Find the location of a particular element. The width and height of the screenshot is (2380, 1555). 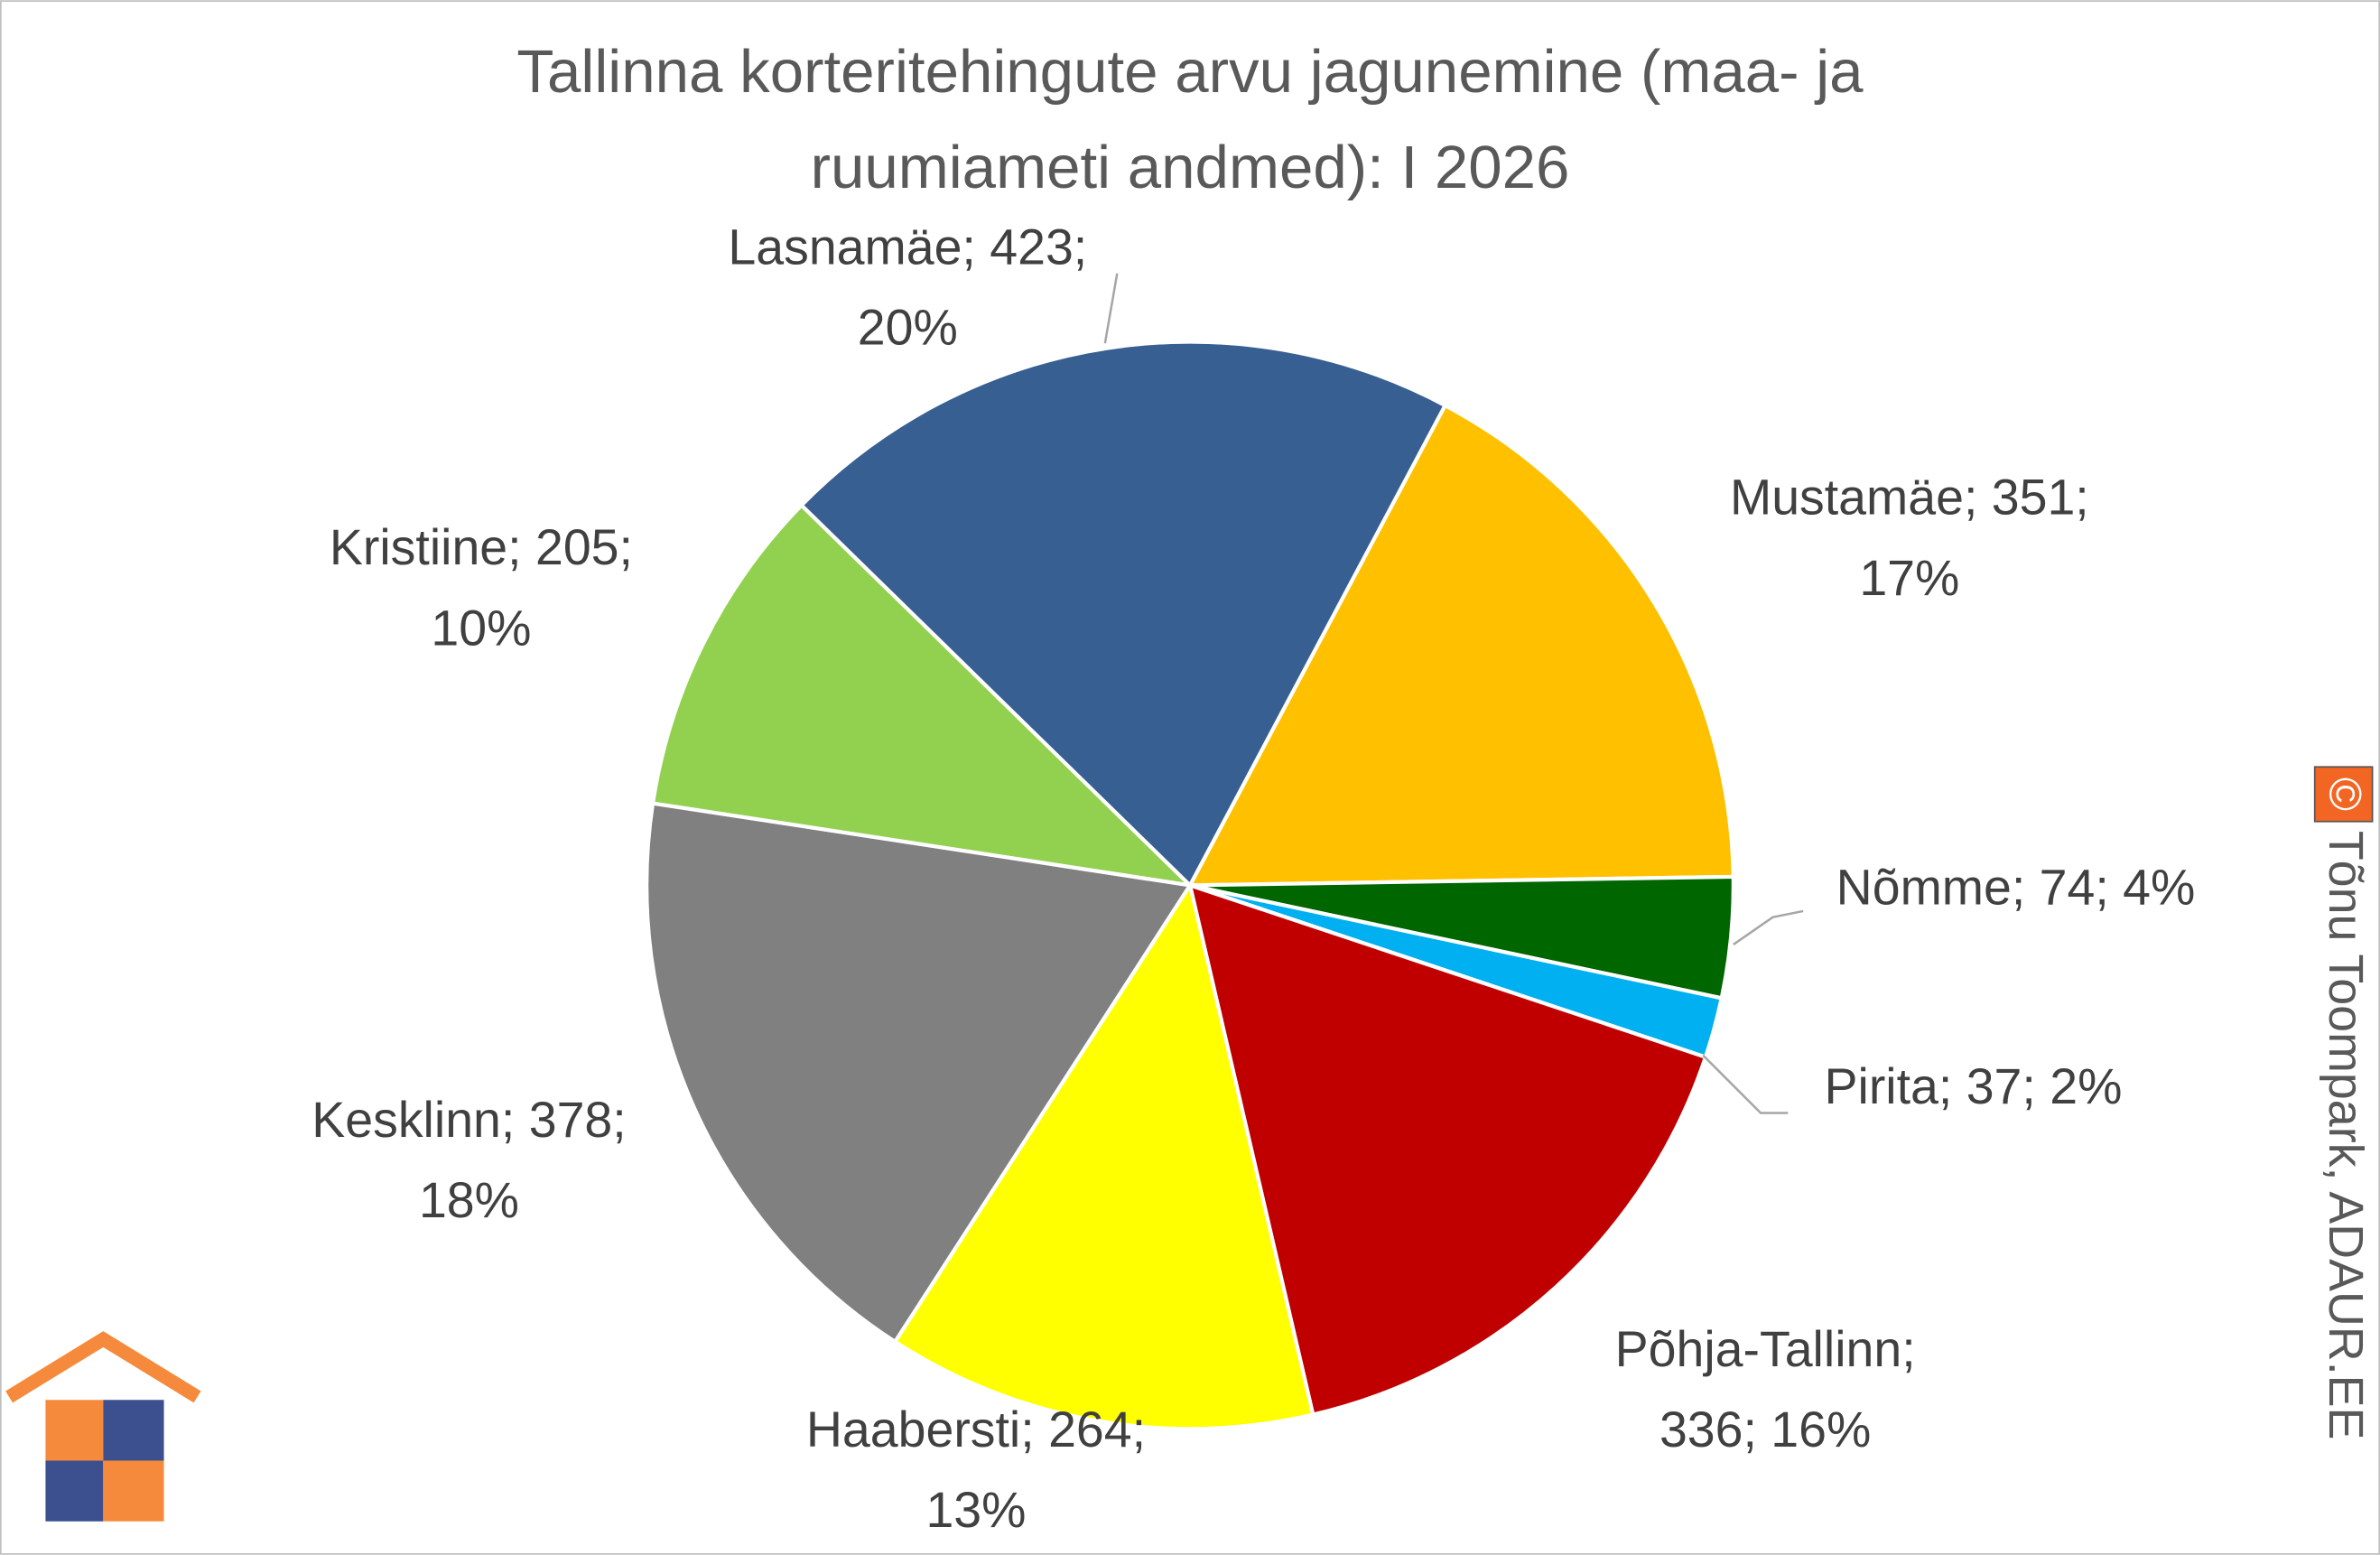

watermark: © Tõnu Toompark, ADAUR.EE is located at coordinates (2343, 1103).